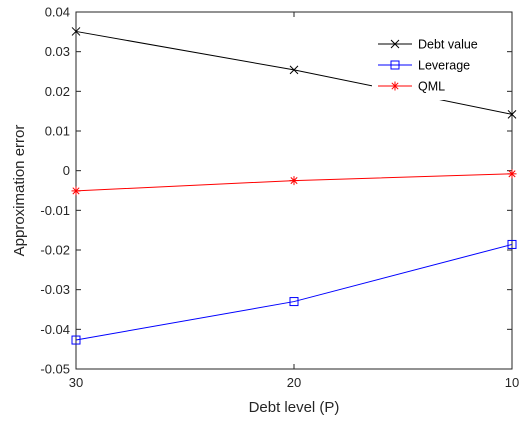  I want to click on legend: Debt value Leverage QML, so click(438, 65).